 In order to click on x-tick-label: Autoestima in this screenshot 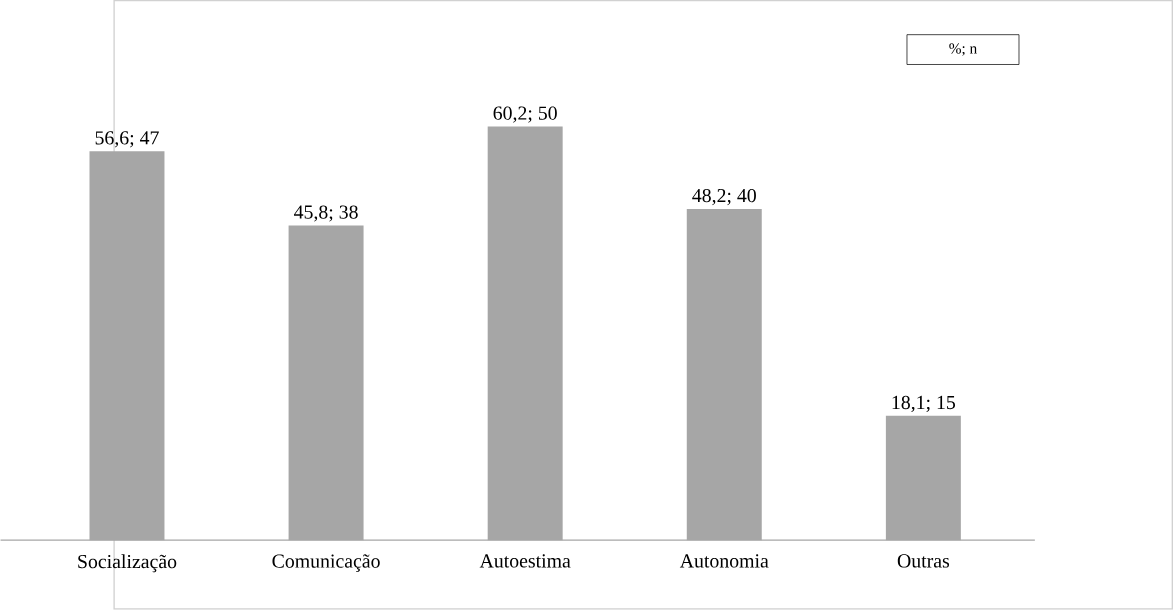, I will do `click(525, 561)`.